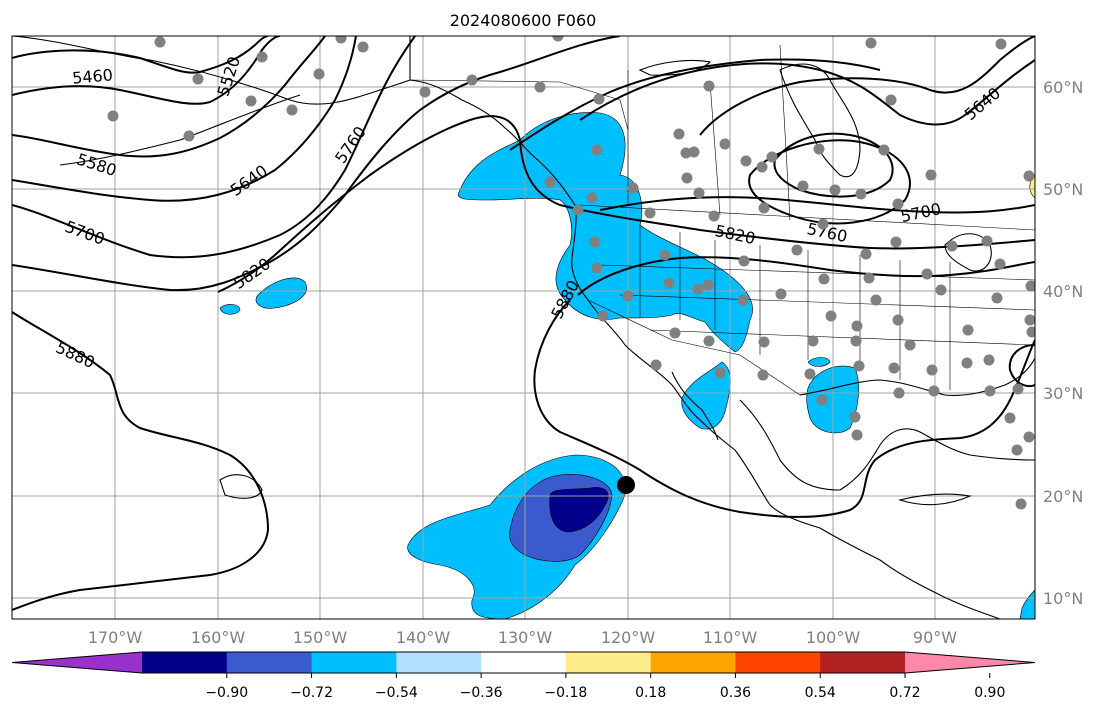 The image size is (1105, 712). What do you see at coordinates (565, 693) in the screenshot?
I see `colorbar-tick-label: −0.18` at bounding box center [565, 693].